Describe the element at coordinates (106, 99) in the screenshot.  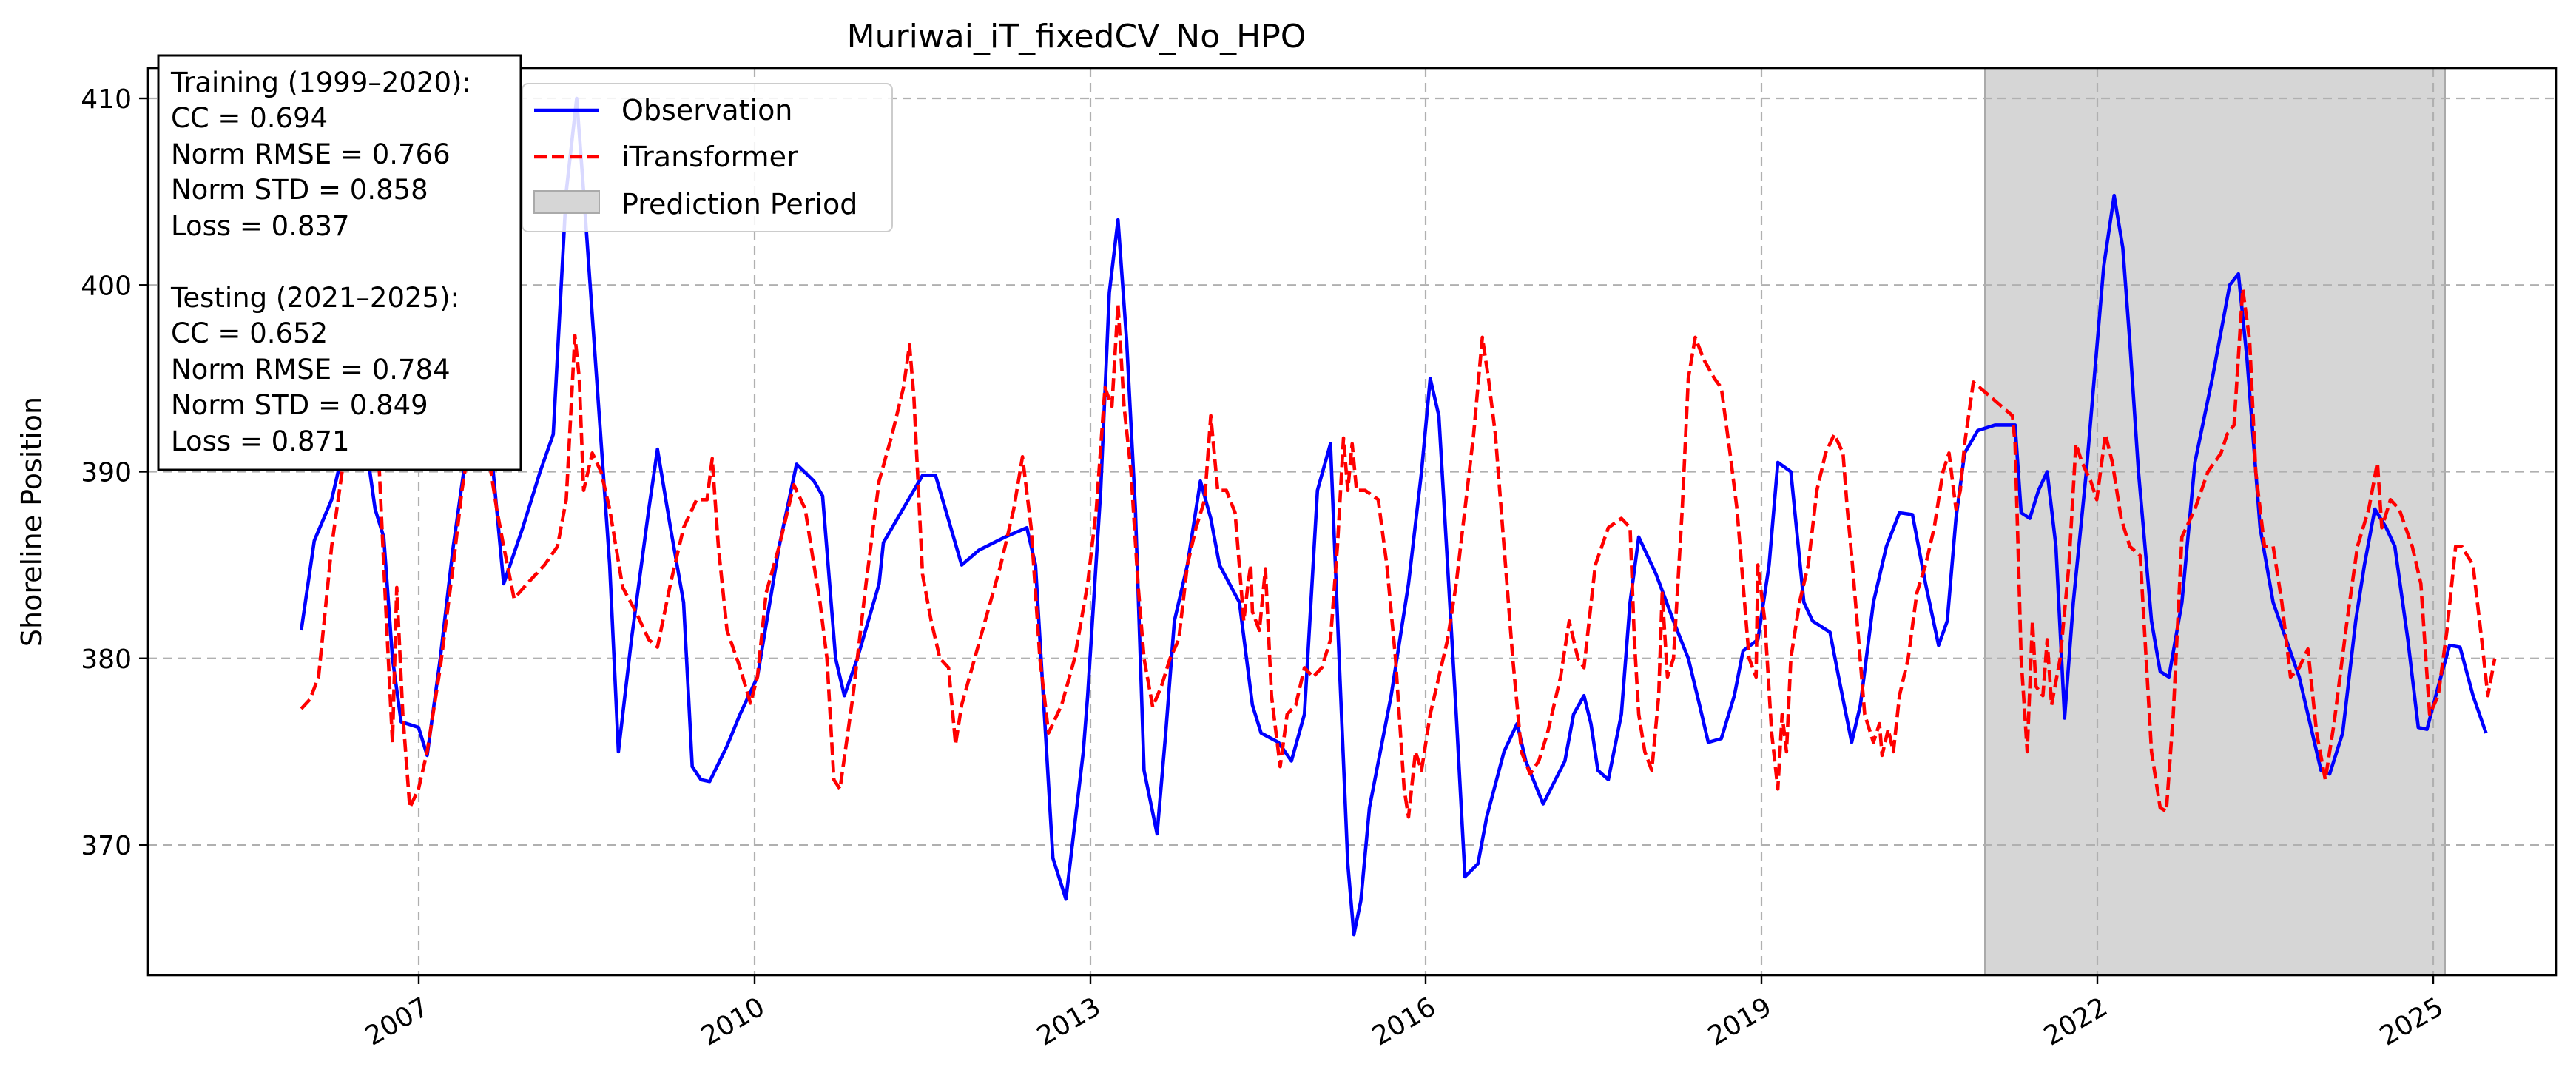
I see `y-tick-label-410: 410` at that location.